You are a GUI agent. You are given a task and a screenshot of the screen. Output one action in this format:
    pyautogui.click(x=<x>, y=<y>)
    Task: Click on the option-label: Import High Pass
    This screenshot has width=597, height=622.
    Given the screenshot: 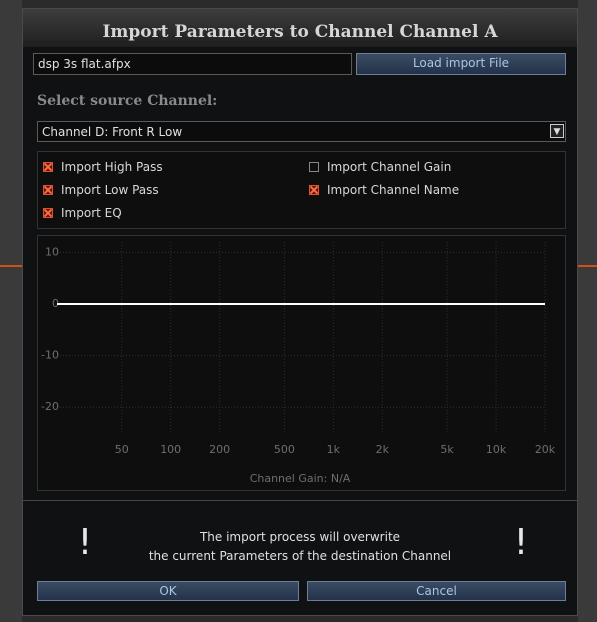 What is the action you would take?
    pyautogui.click(x=112, y=167)
    